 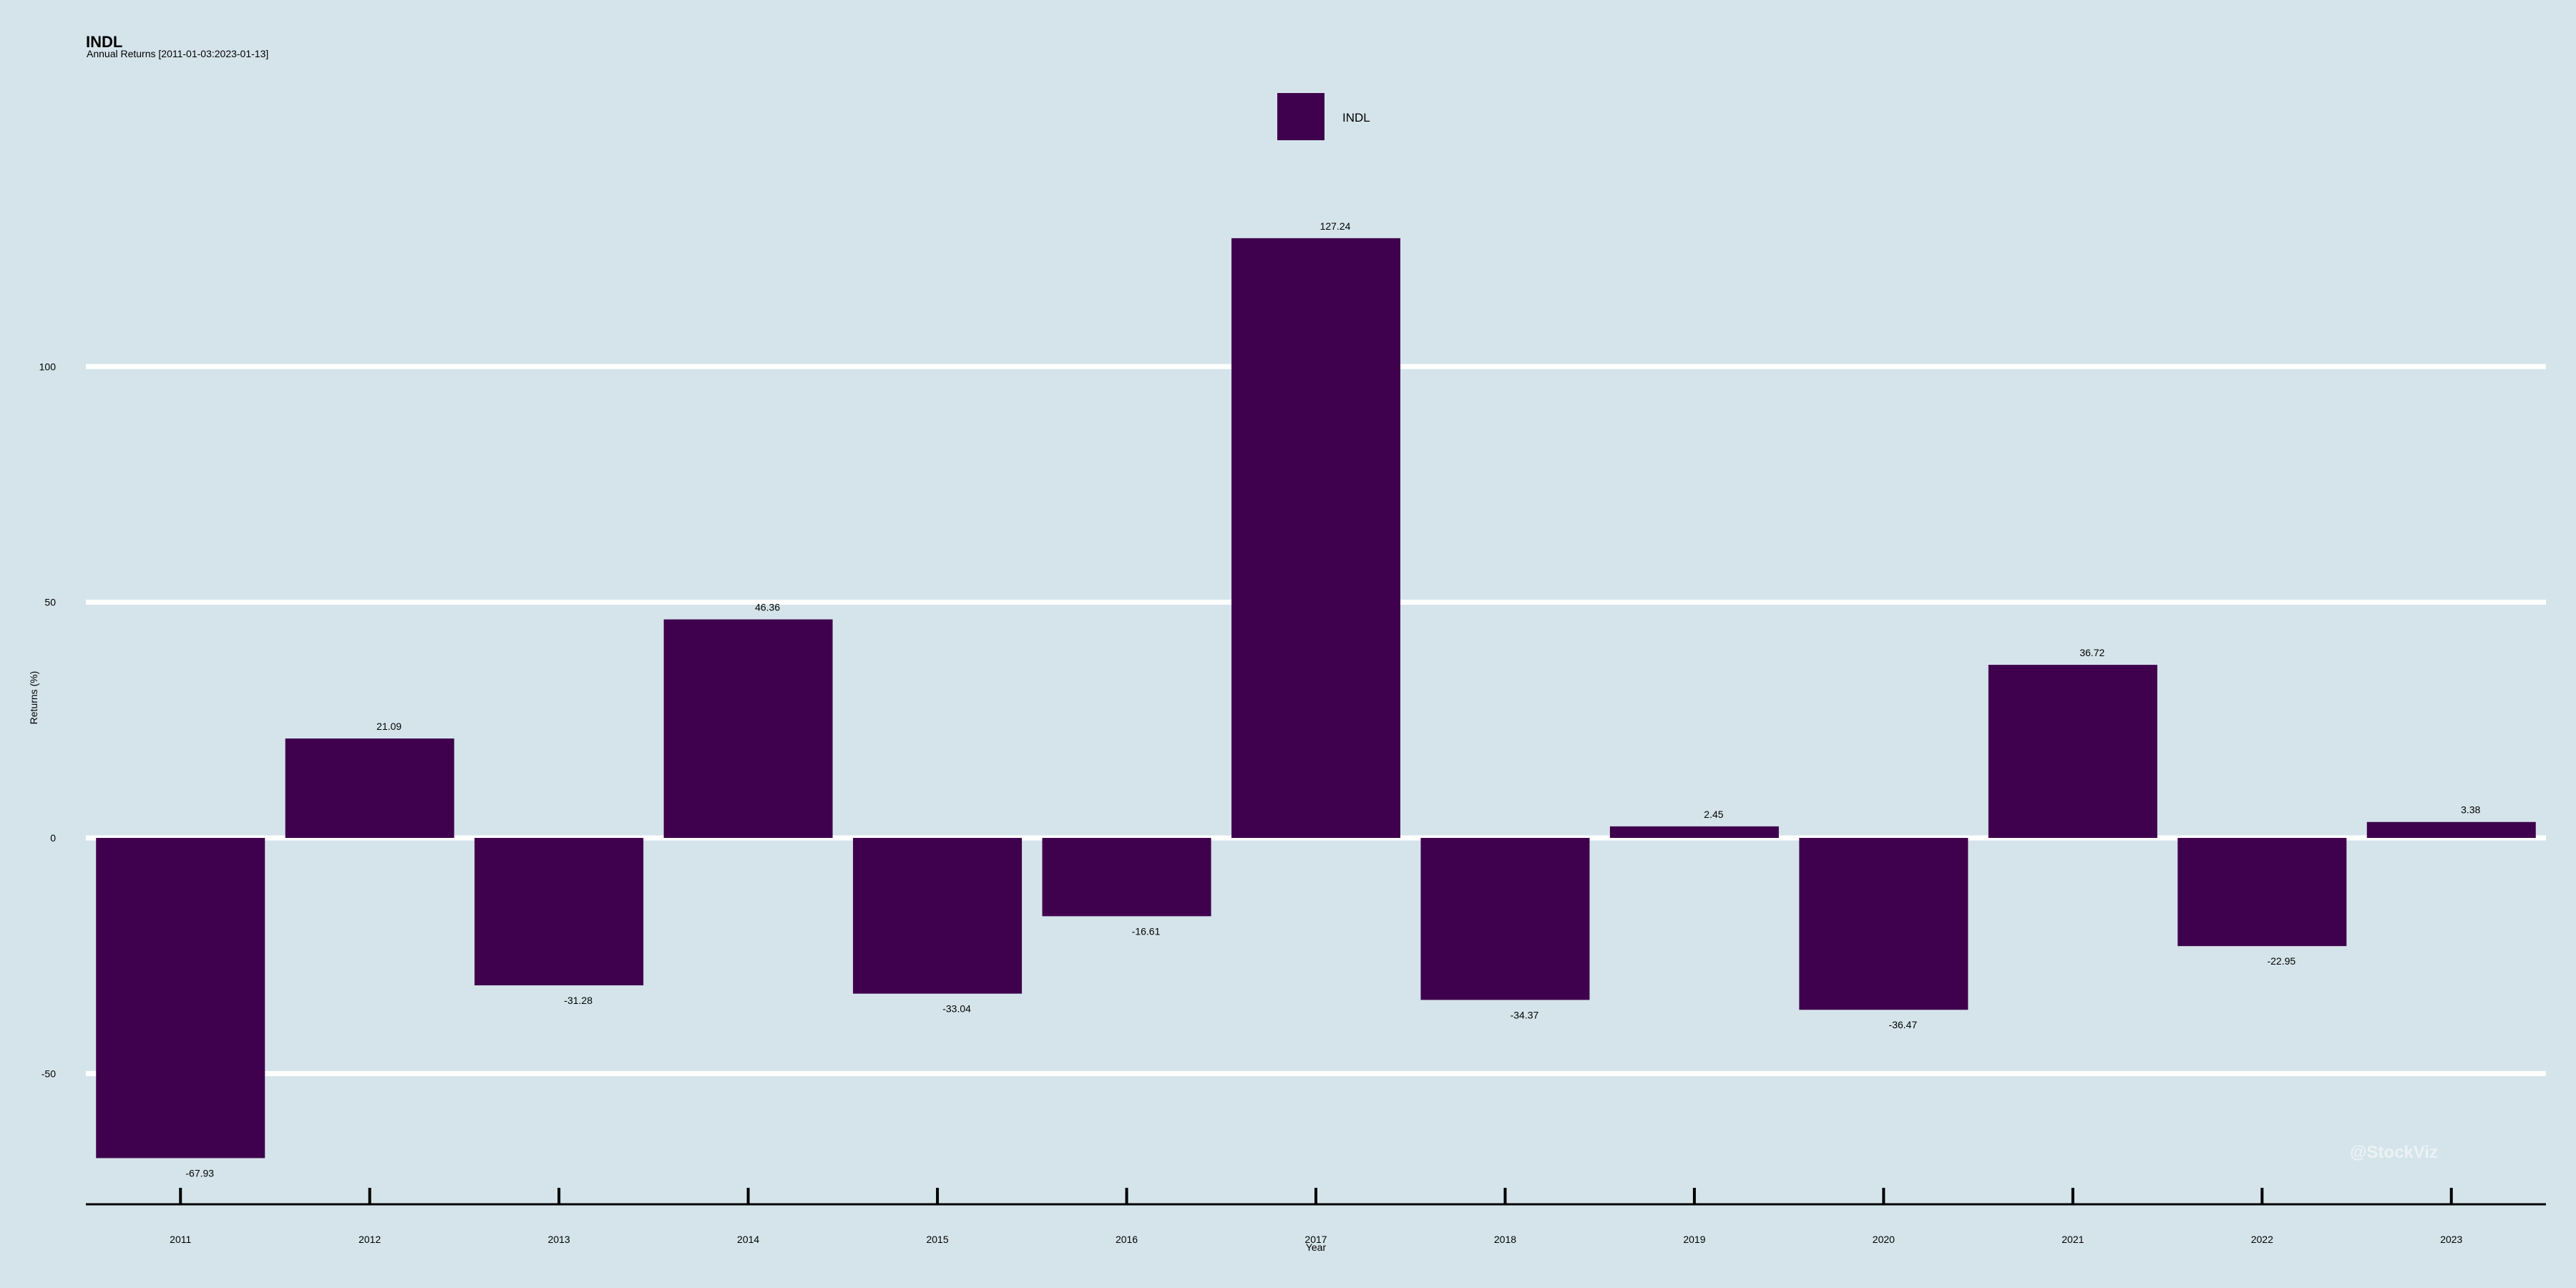 I want to click on bar-value-label-2023: 3.38, so click(x=2470, y=810).